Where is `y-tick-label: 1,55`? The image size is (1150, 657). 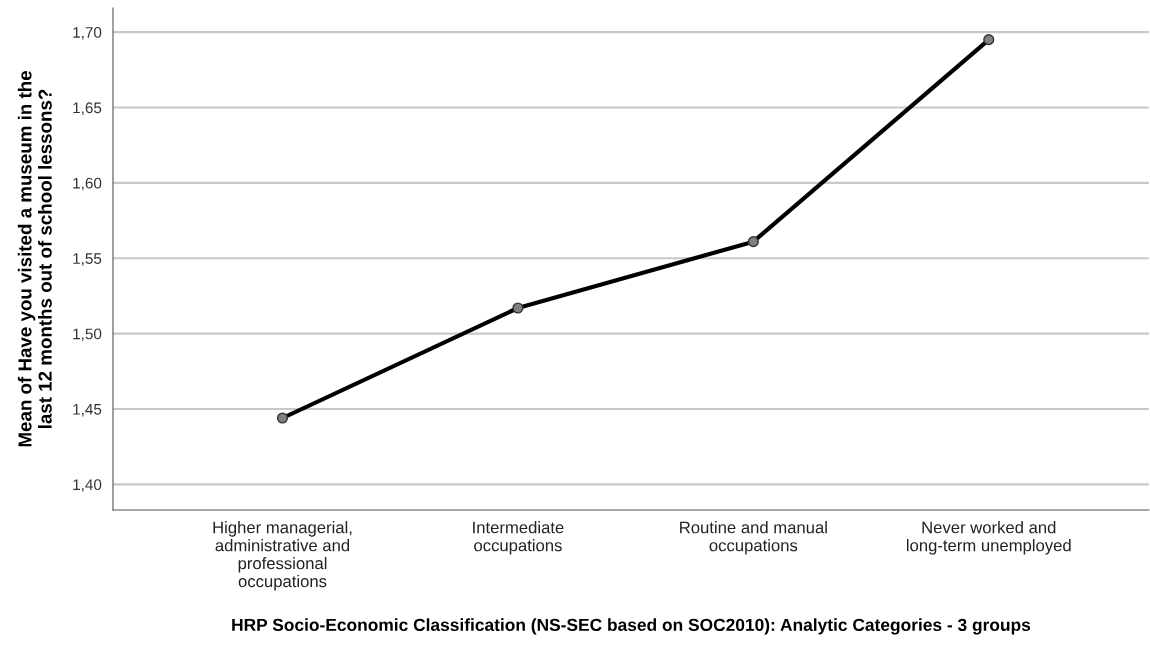 y-tick-label: 1,55 is located at coordinates (87, 259).